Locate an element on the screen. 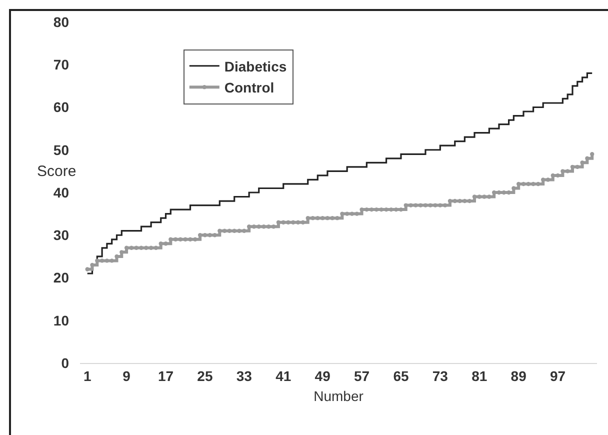 Image resolution: width=608 pixels, height=435 pixels. y-tick-label: 70 is located at coordinates (61, 64).